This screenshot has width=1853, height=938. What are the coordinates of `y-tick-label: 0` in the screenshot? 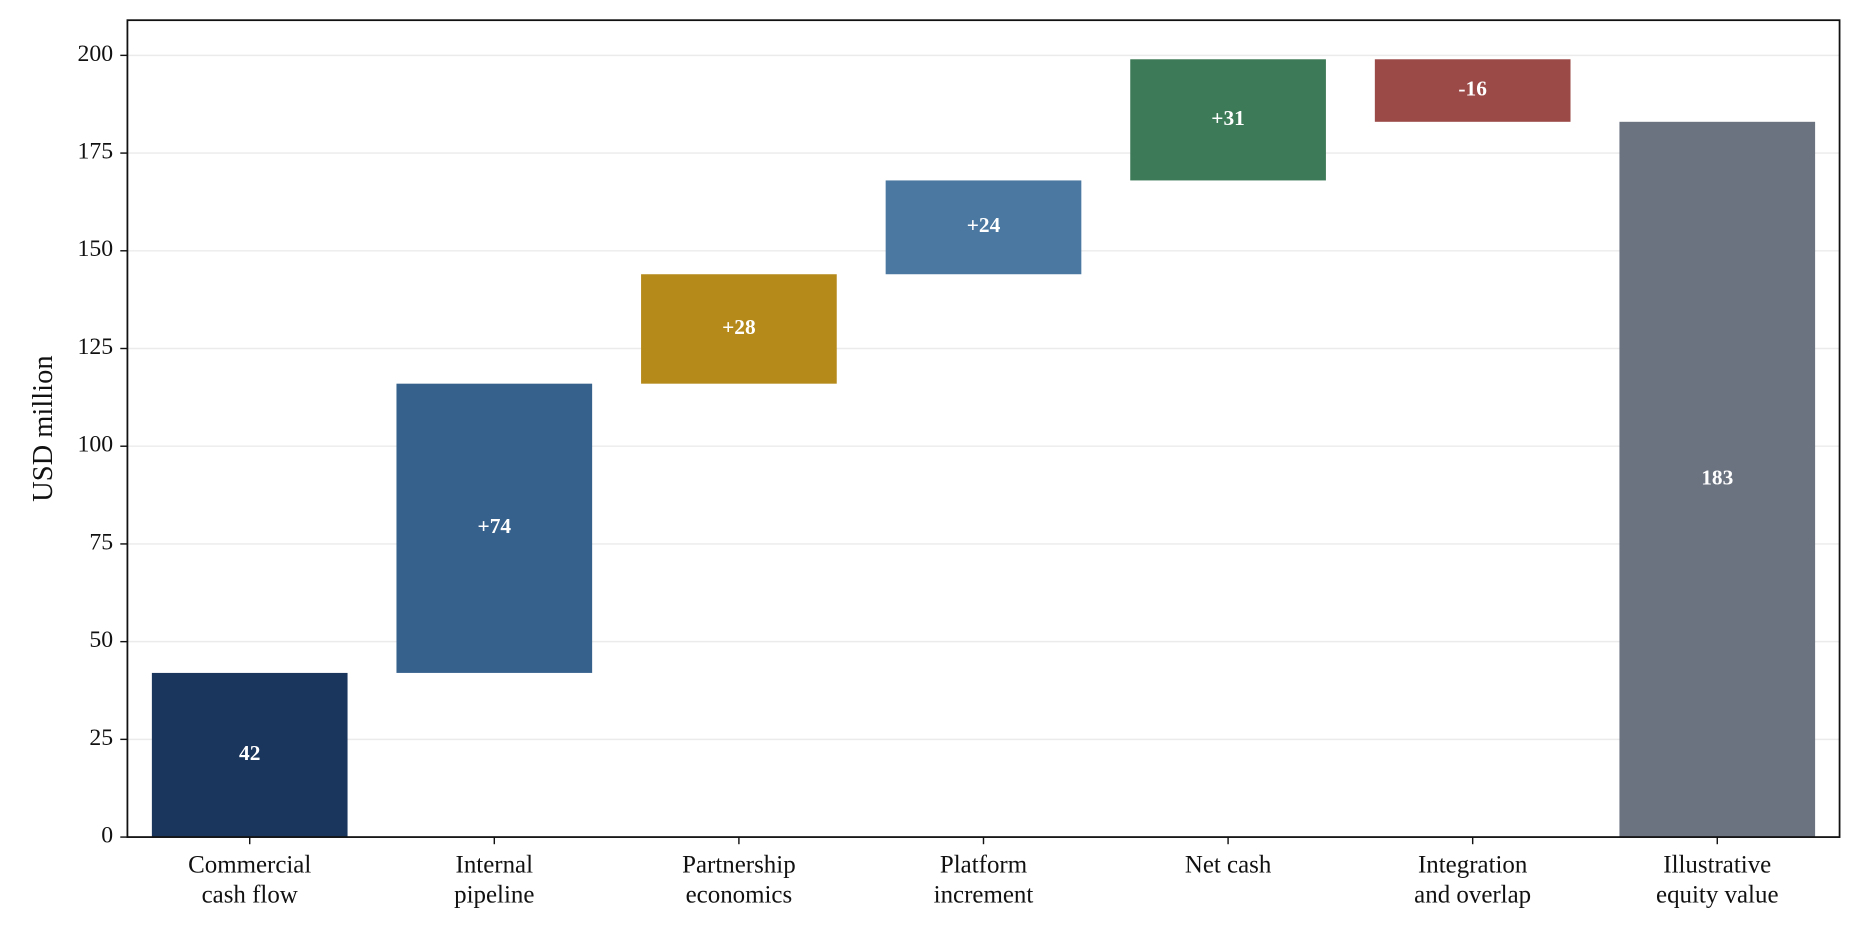 It's located at (107, 836).